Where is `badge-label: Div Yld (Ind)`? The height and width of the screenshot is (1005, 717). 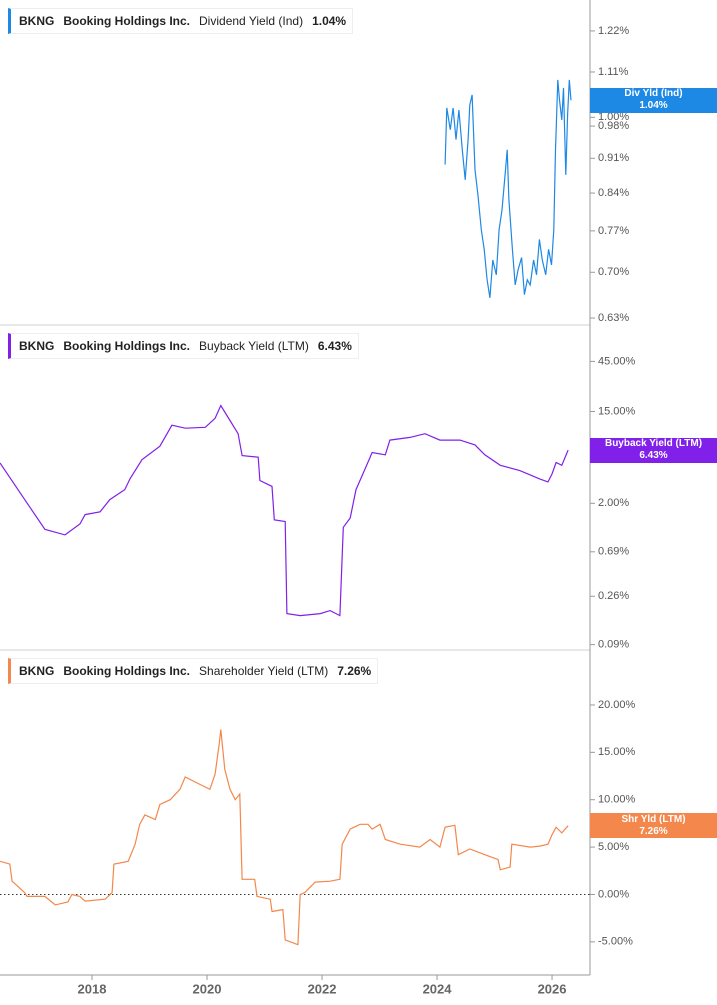 badge-label: Div Yld (Ind) is located at coordinates (653, 94).